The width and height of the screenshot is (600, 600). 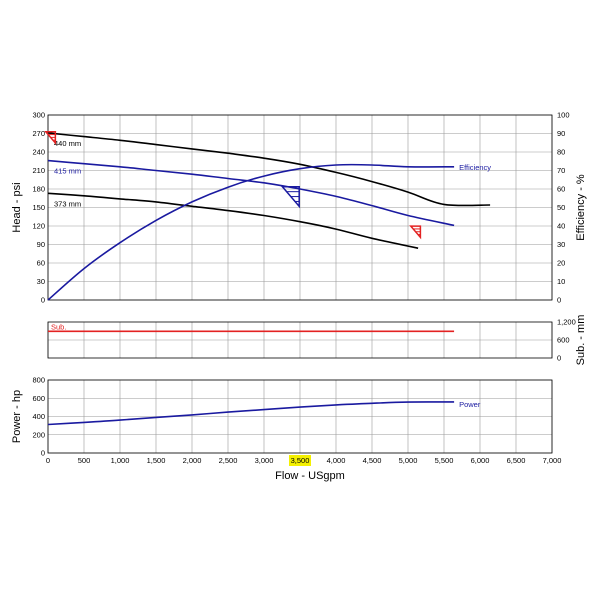 I want to click on series-label: Efficiency, so click(x=475, y=167).